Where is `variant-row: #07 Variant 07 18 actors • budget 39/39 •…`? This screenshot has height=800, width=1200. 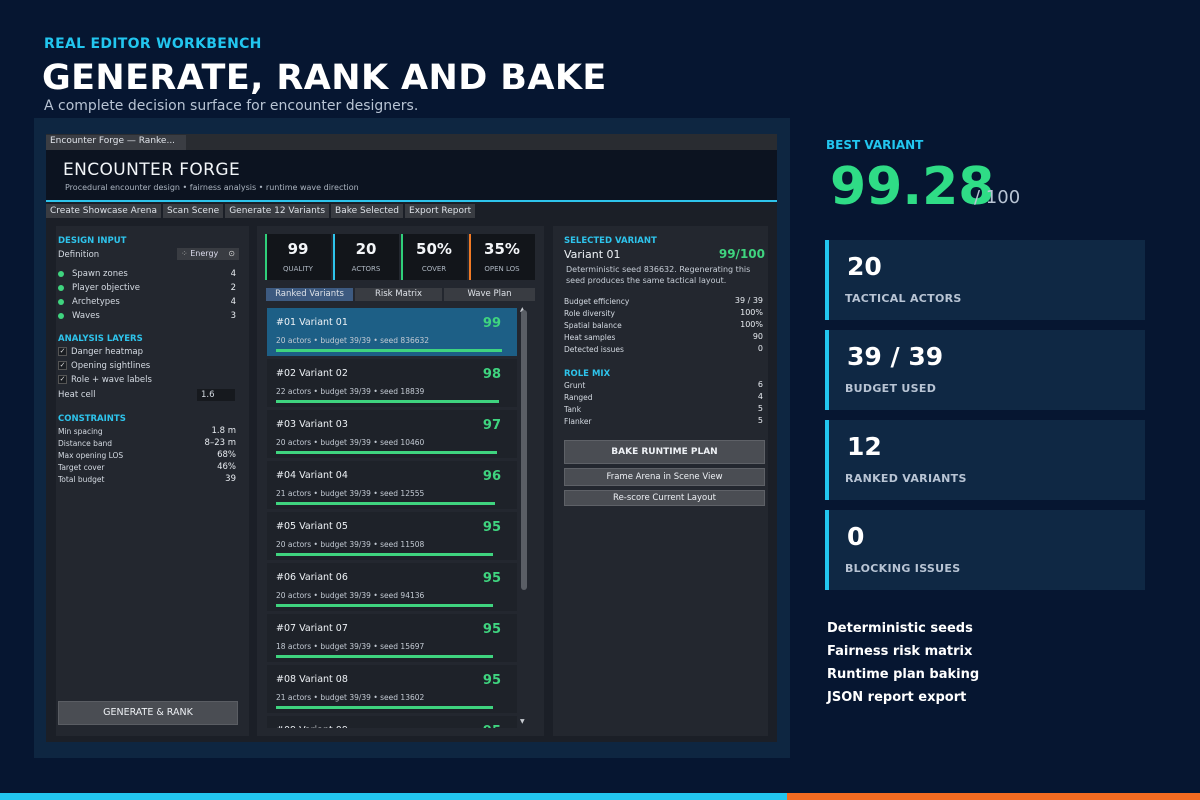 variant-row: #07 Variant 07 18 actors • budget 39/39 •… is located at coordinates (392, 638).